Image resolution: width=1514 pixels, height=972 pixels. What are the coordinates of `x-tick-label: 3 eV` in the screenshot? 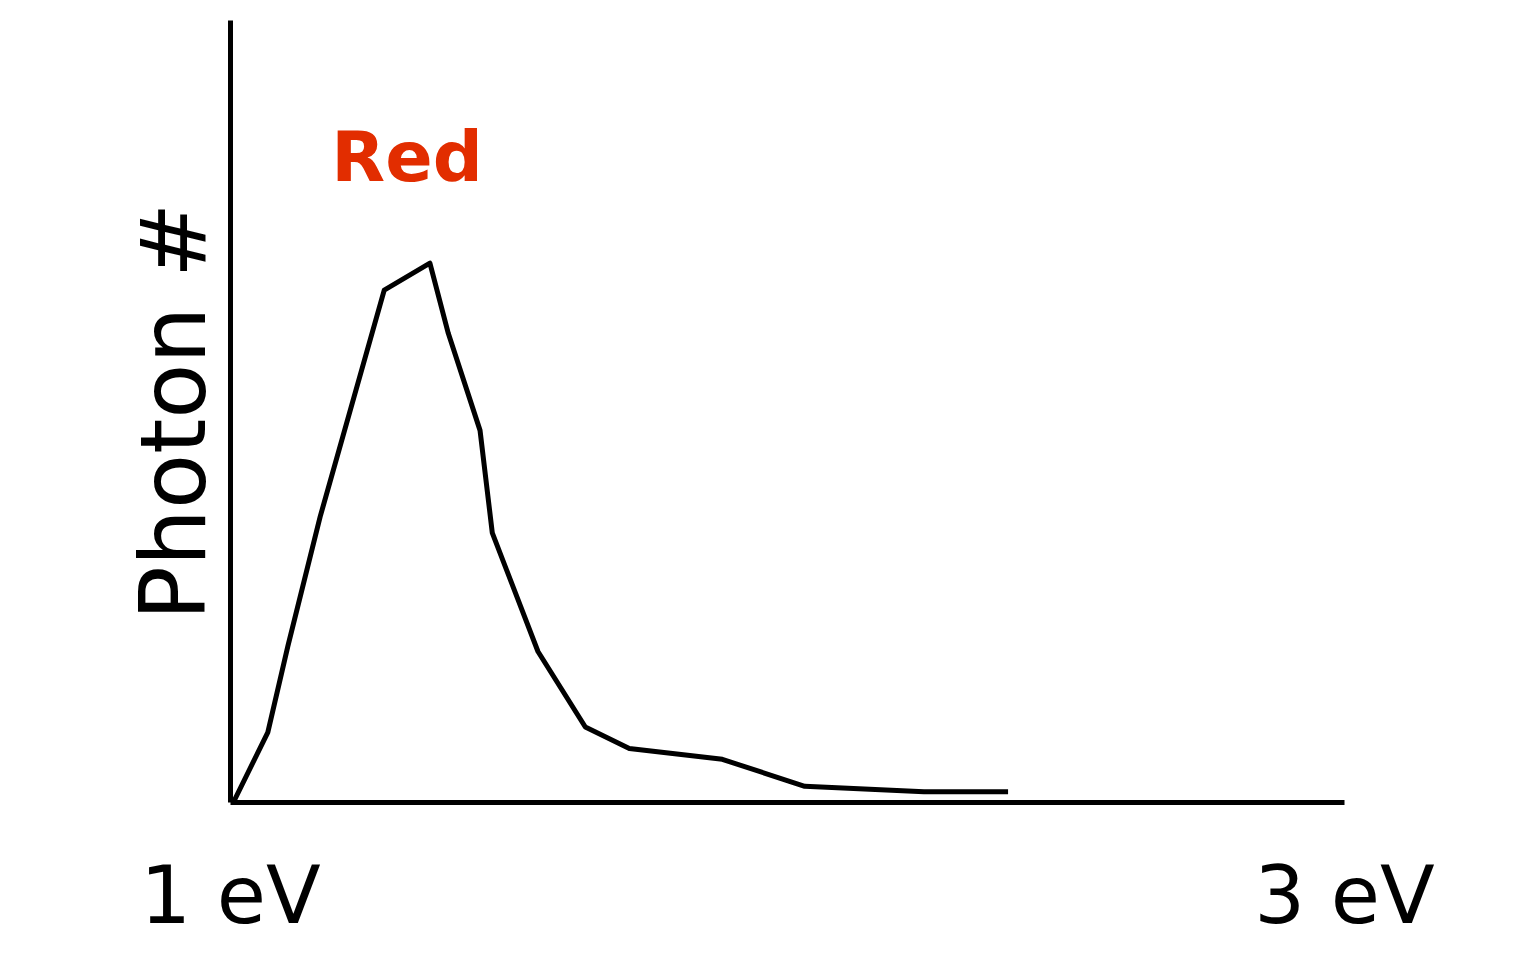 It's located at (1344, 895).